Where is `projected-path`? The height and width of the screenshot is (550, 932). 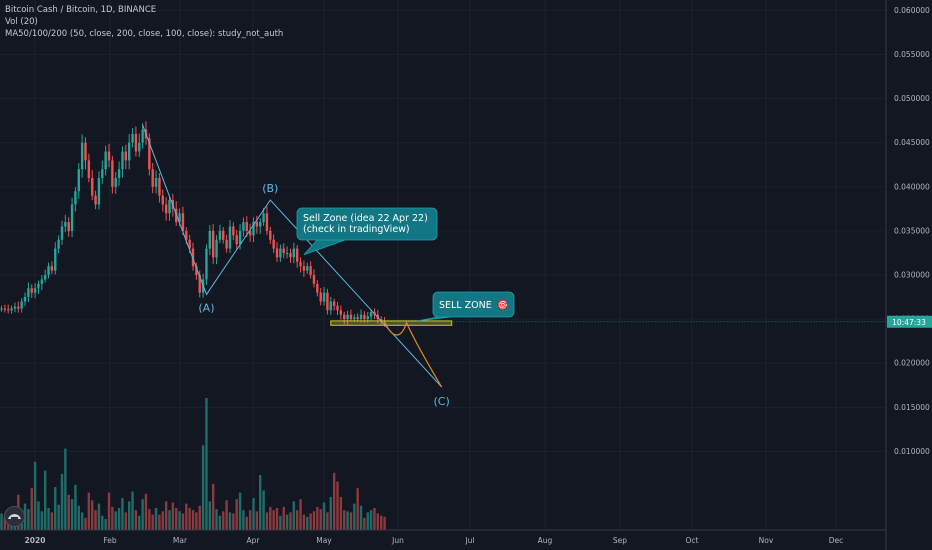
projected-path is located at coordinates (413, 354).